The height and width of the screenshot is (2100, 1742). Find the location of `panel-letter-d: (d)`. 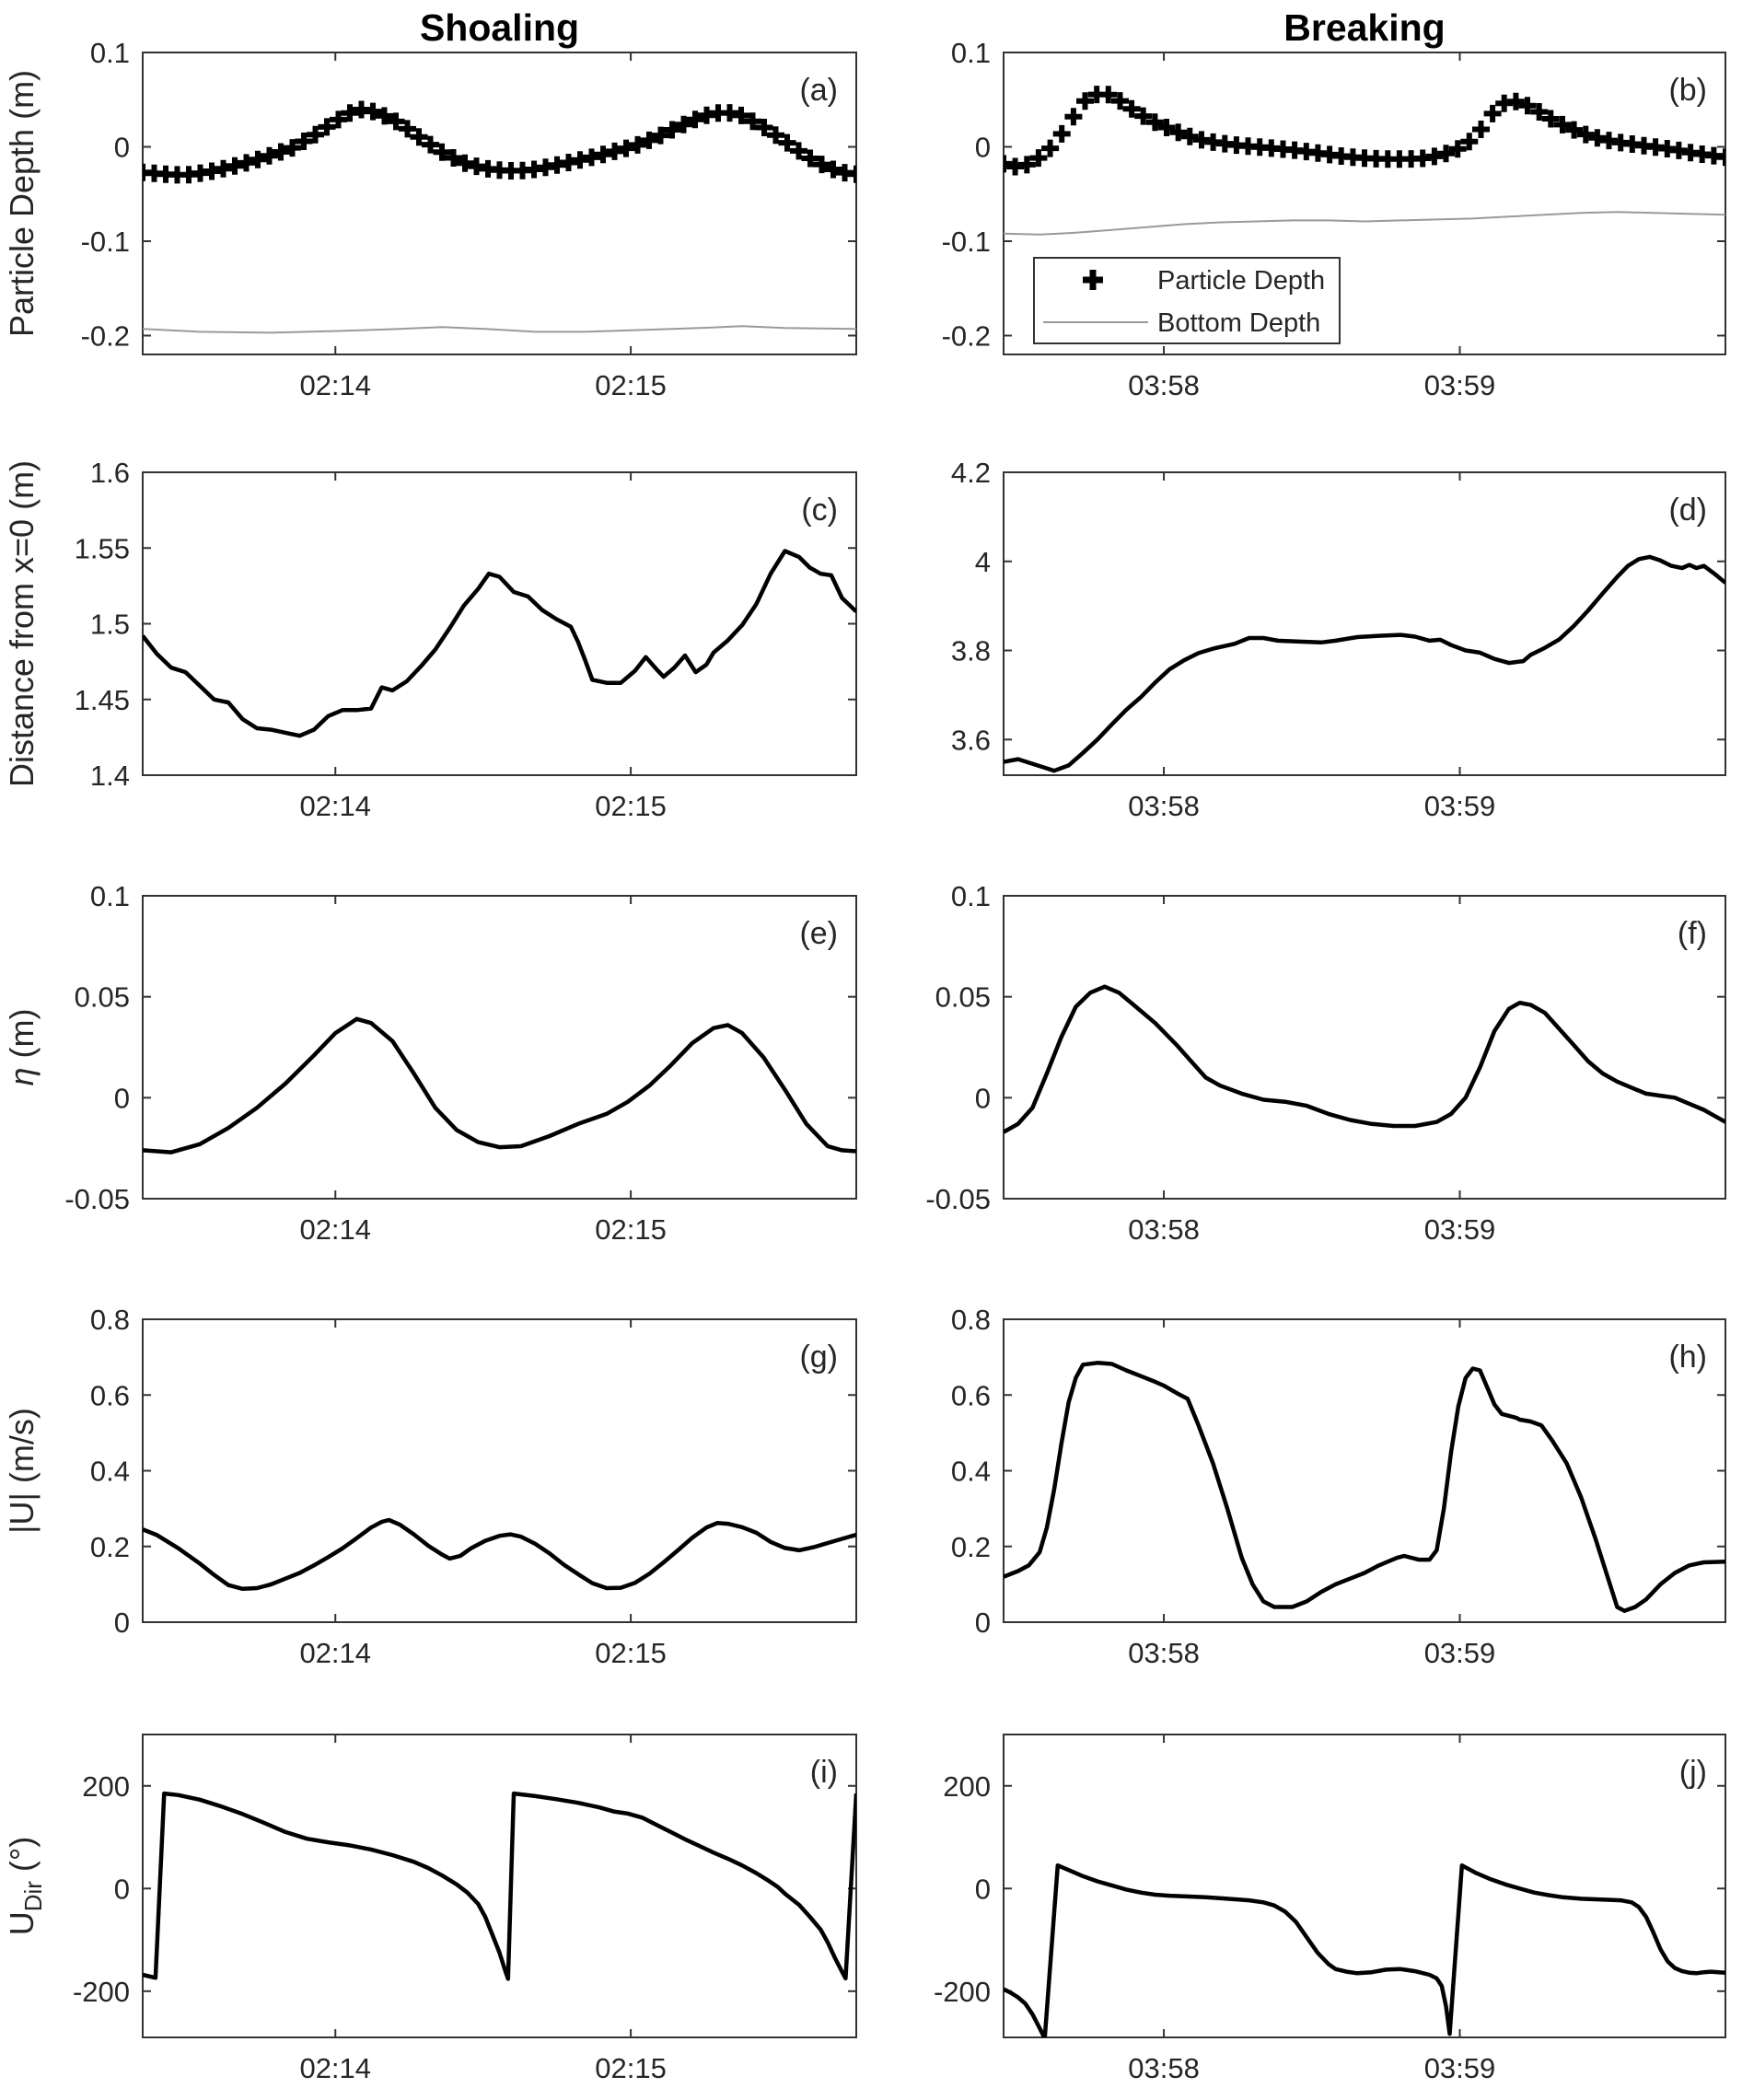

panel-letter-d: (d) is located at coordinates (1687, 510).